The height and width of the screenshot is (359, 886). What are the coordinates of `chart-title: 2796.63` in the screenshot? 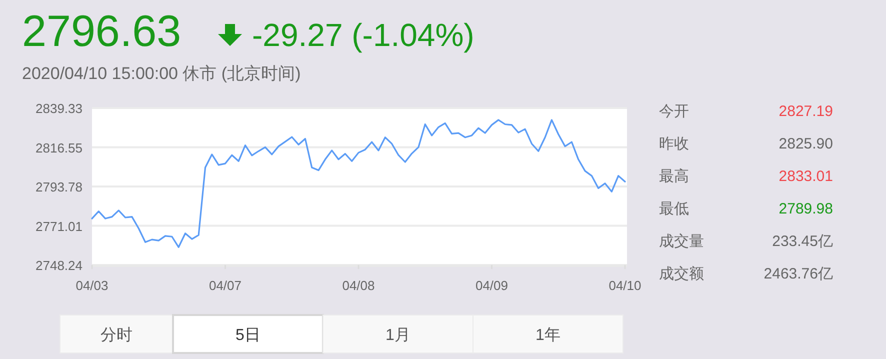 It's located at (102, 31).